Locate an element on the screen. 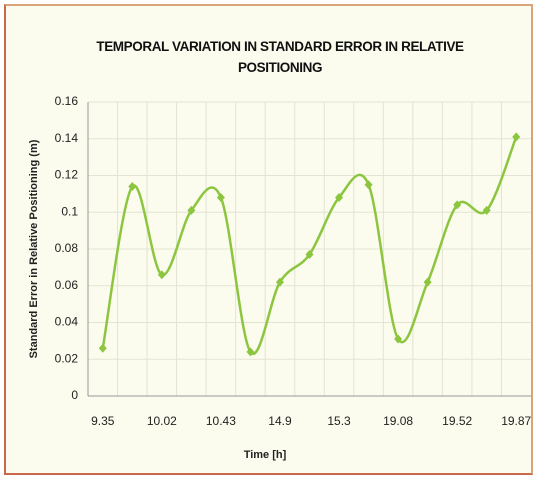 The image size is (539, 481). x-axis-label: Time [h] is located at coordinates (265, 455).